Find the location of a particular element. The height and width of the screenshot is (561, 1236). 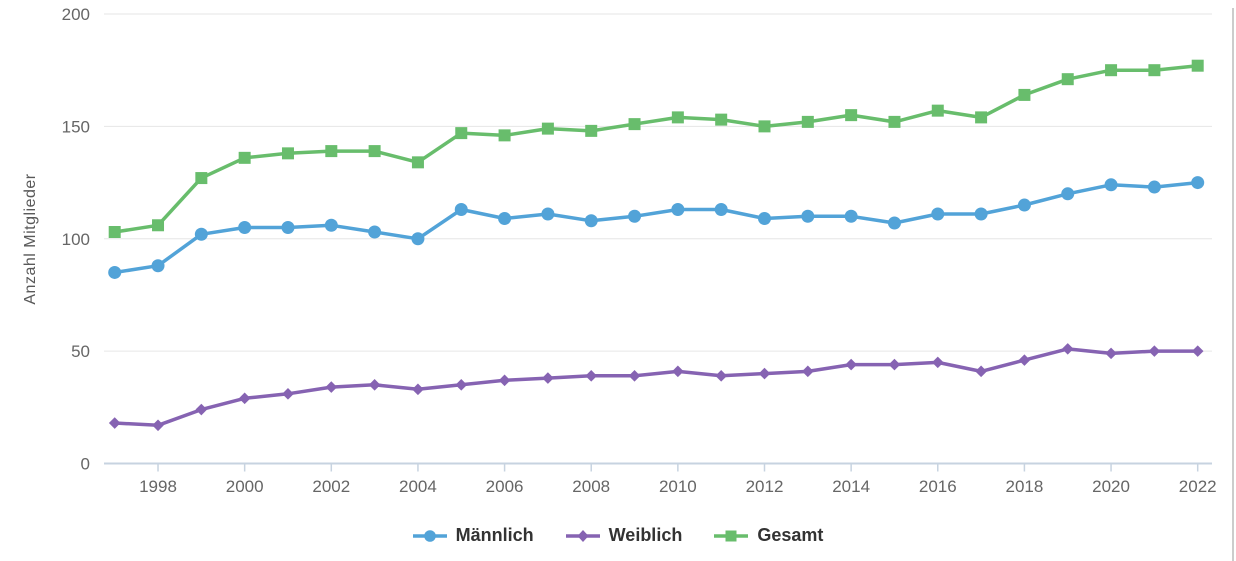

data-point-weiblich-2022 is located at coordinates (1197, 351).